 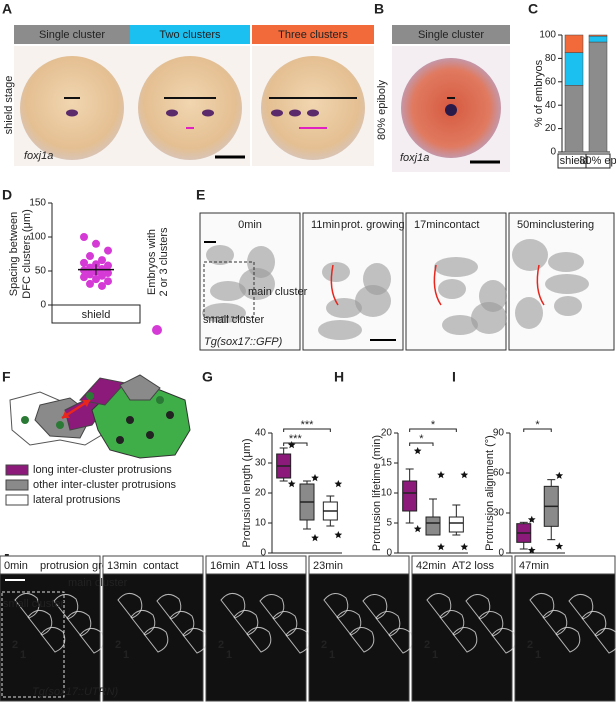 What do you see at coordinates (382, 110) in the screenshot?
I see `side-label: 80% epiboly` at bounding box center [382, 110].